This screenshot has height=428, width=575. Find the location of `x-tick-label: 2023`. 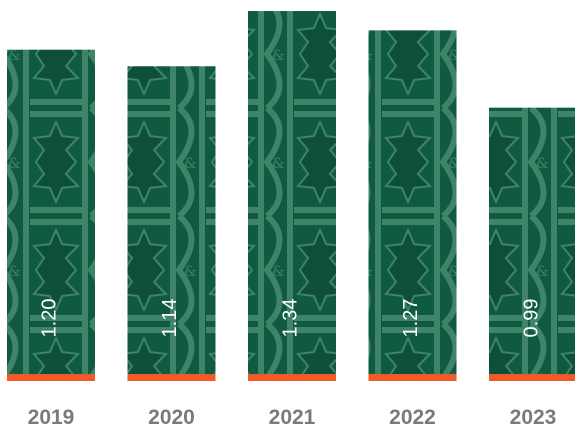

x-tick-label: 2023 is located at coordinates (533, 417).